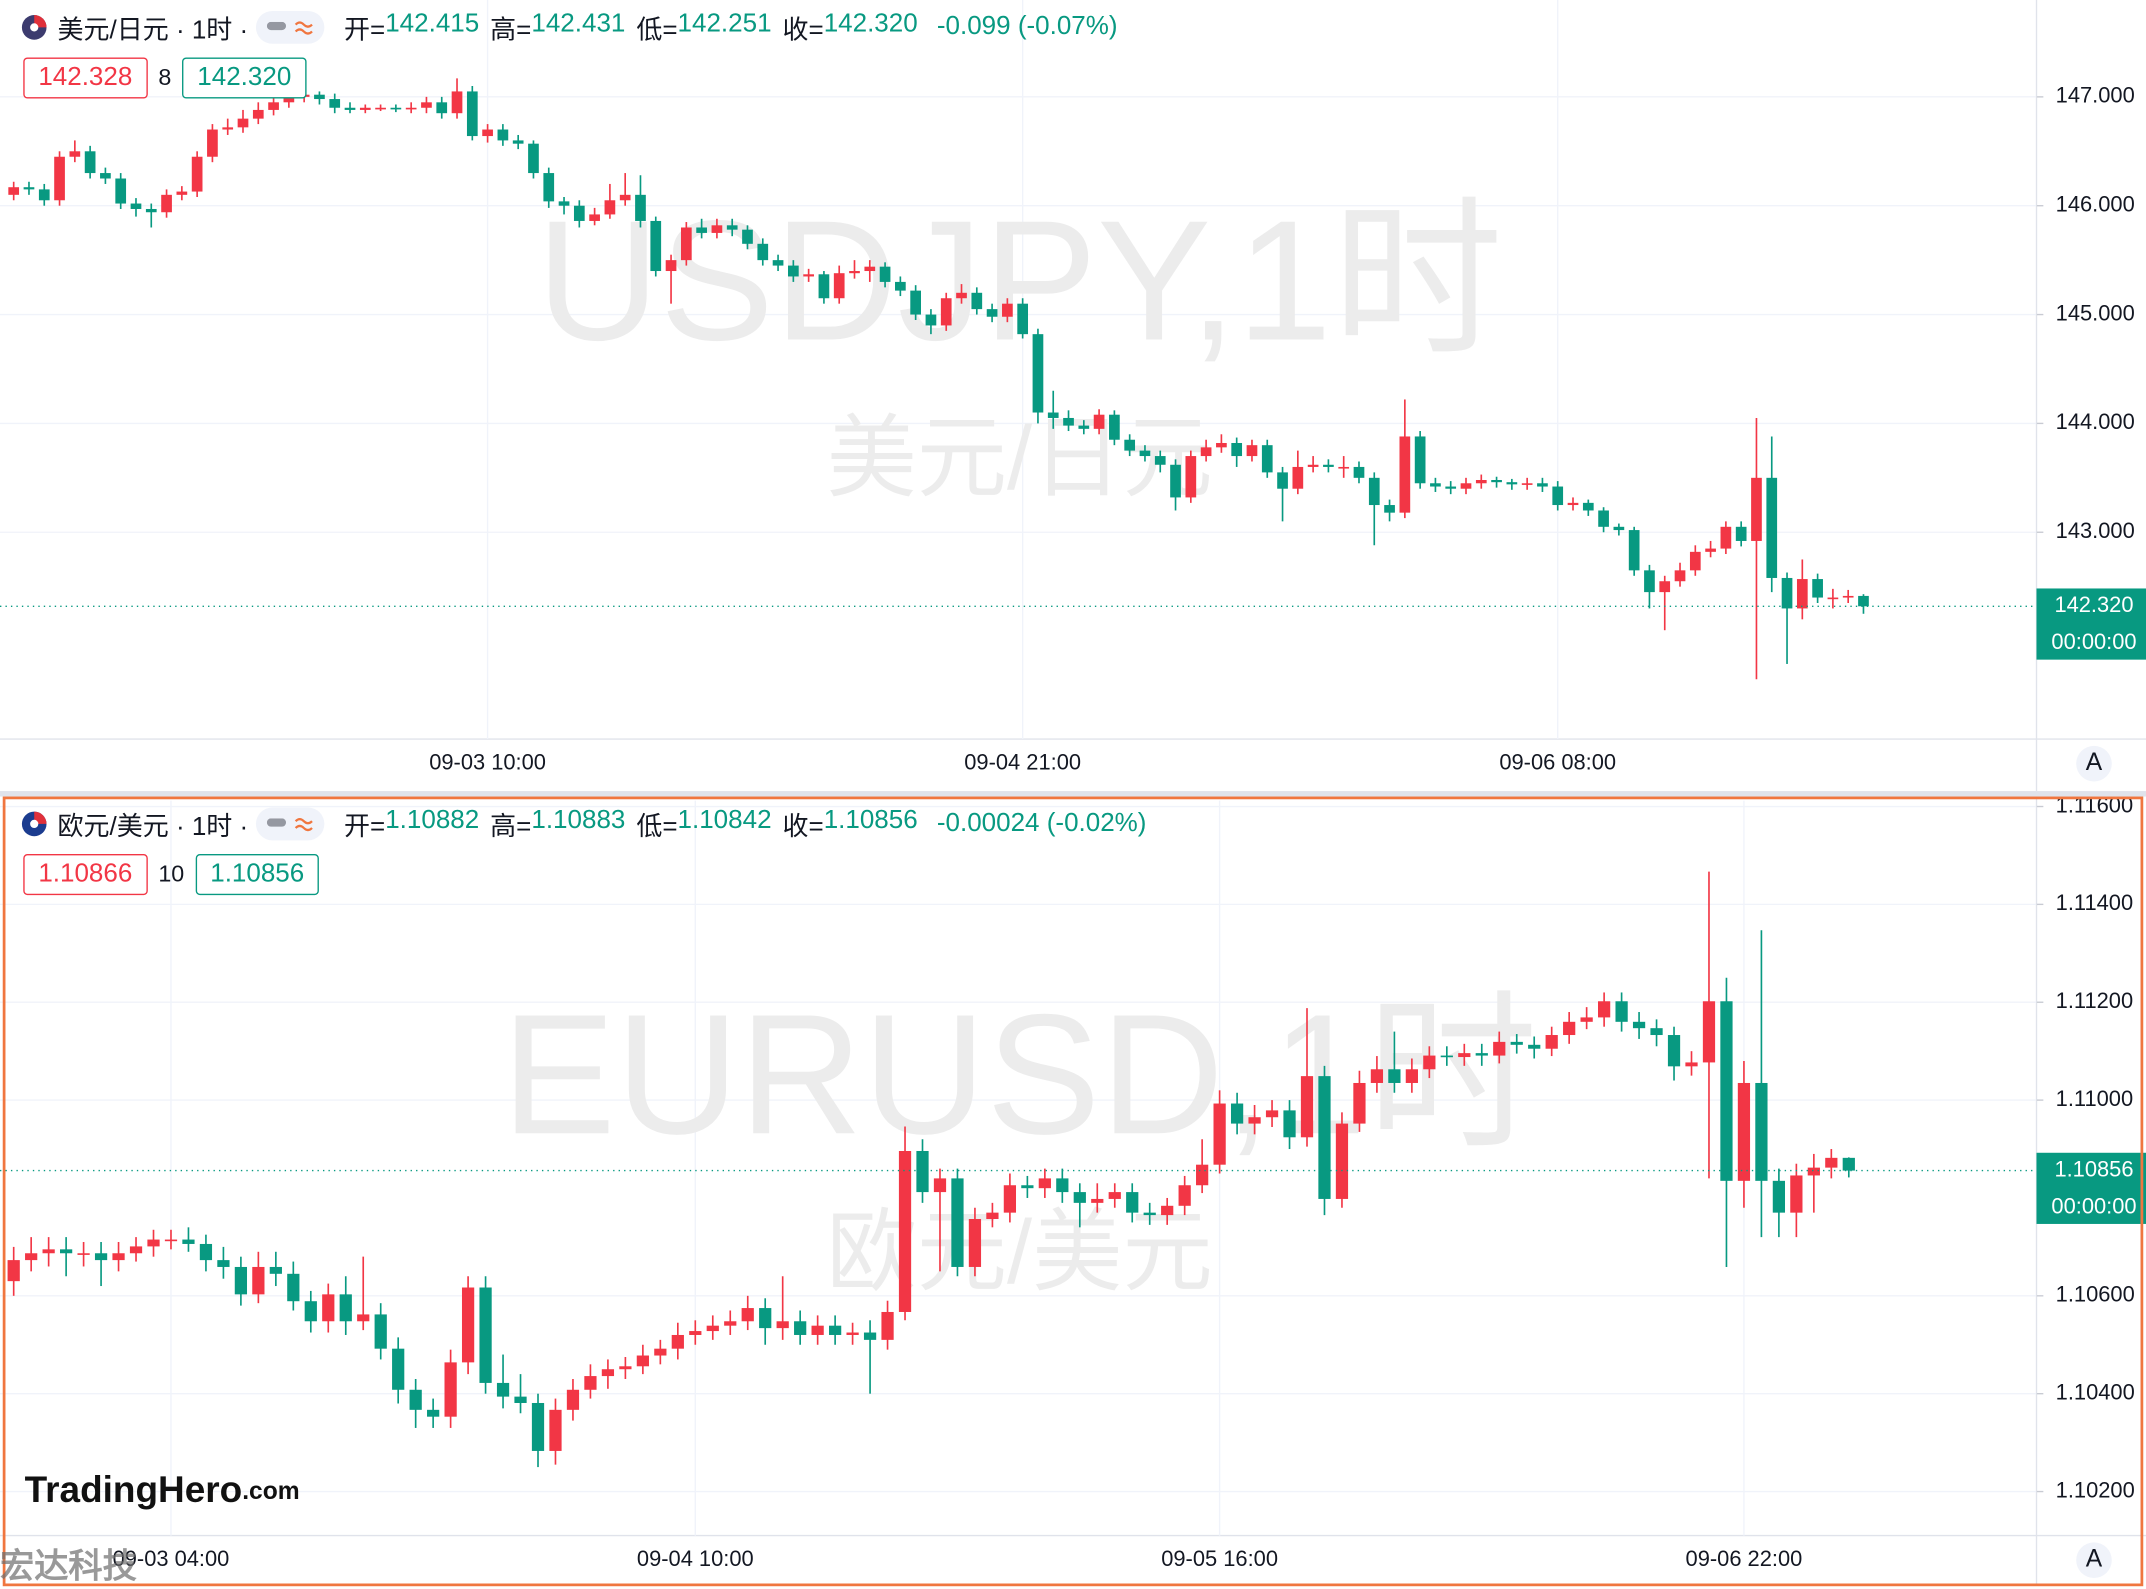 This screenshot has height=1589, width=2146. What do you see at coordinates (870, 820) in the screenshot?
I see `legend-value: 1.10856` at bounding box center [870, 820].